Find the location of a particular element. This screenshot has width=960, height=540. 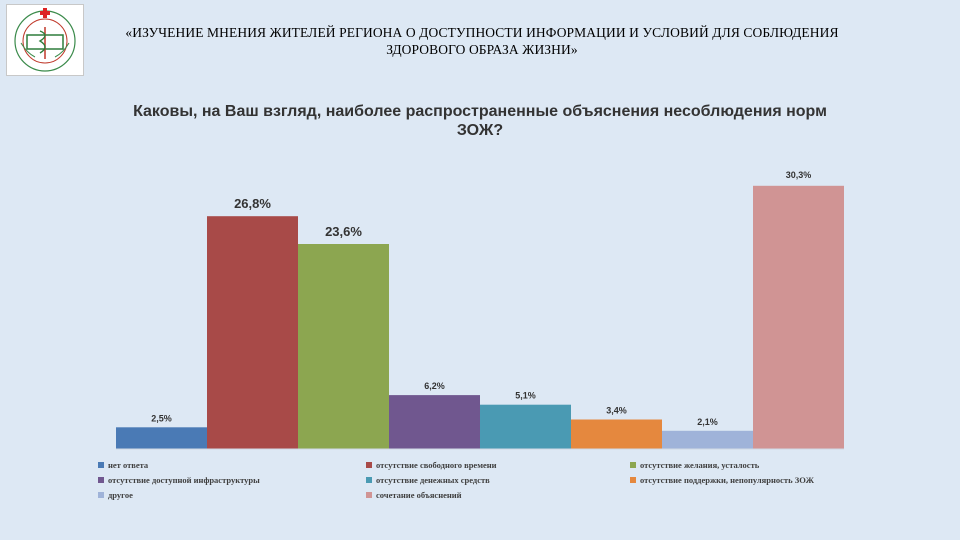

data-label-2: 26,8% is located at coordinates (252, 203).